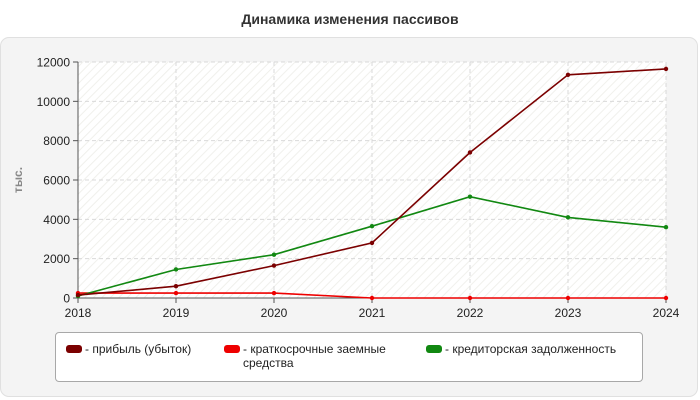 Image resolution: width=700 pixels, height=400 pixels. What do you see at coordinates (176, 313) in the screenshot?
I see `x-tick-label: 2019` at bounding box center [176, 313].